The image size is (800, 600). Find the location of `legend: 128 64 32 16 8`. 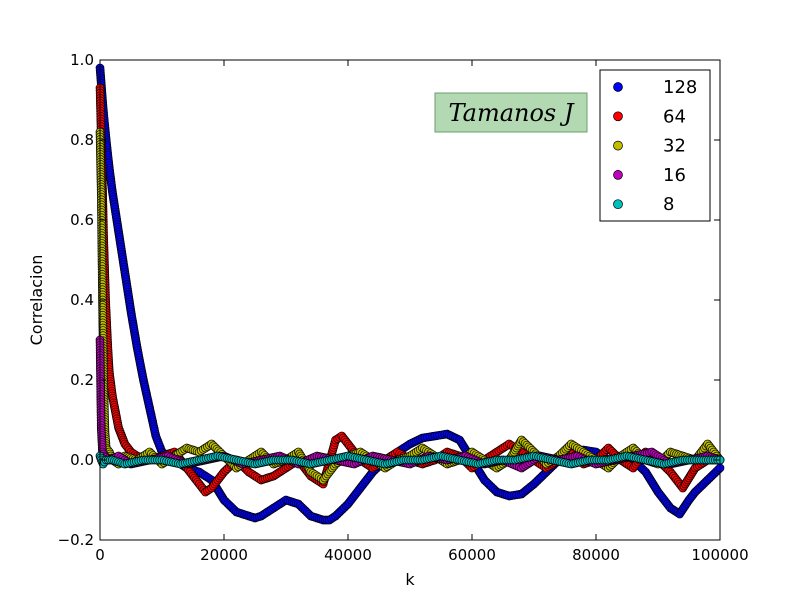

legend: 128 64 32 16 8 is located at coordinates (655, 145).